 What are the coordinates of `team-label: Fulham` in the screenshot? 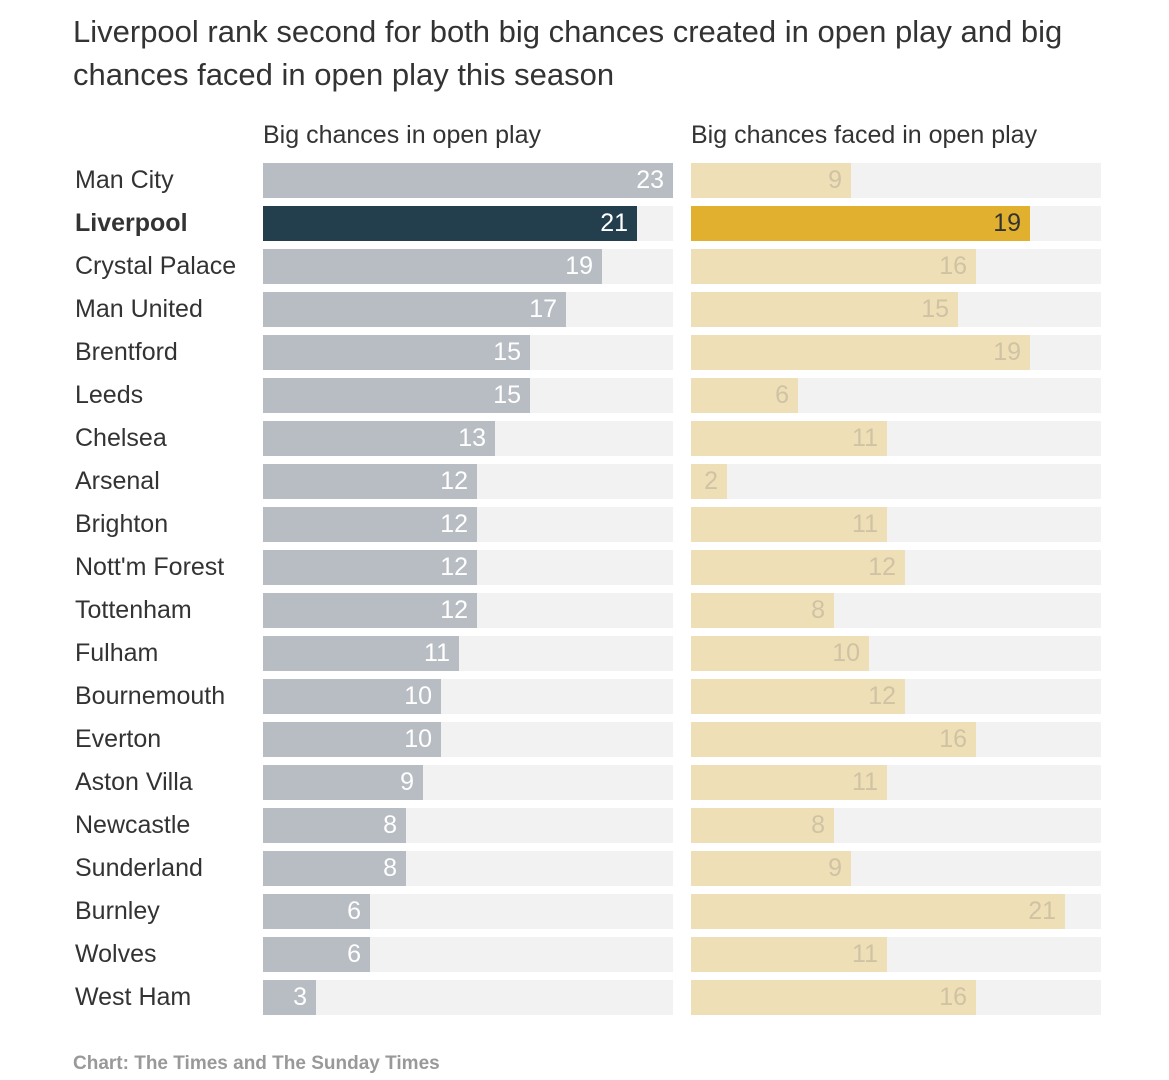 It's located at (117, 653).